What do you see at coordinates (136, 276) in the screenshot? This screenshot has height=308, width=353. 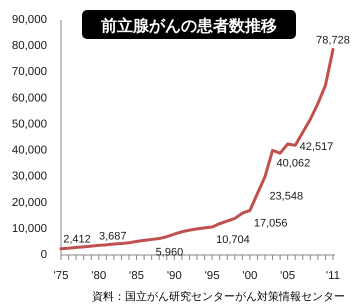 I see `x-tick-label: '85` at bounding box center [136, 276].